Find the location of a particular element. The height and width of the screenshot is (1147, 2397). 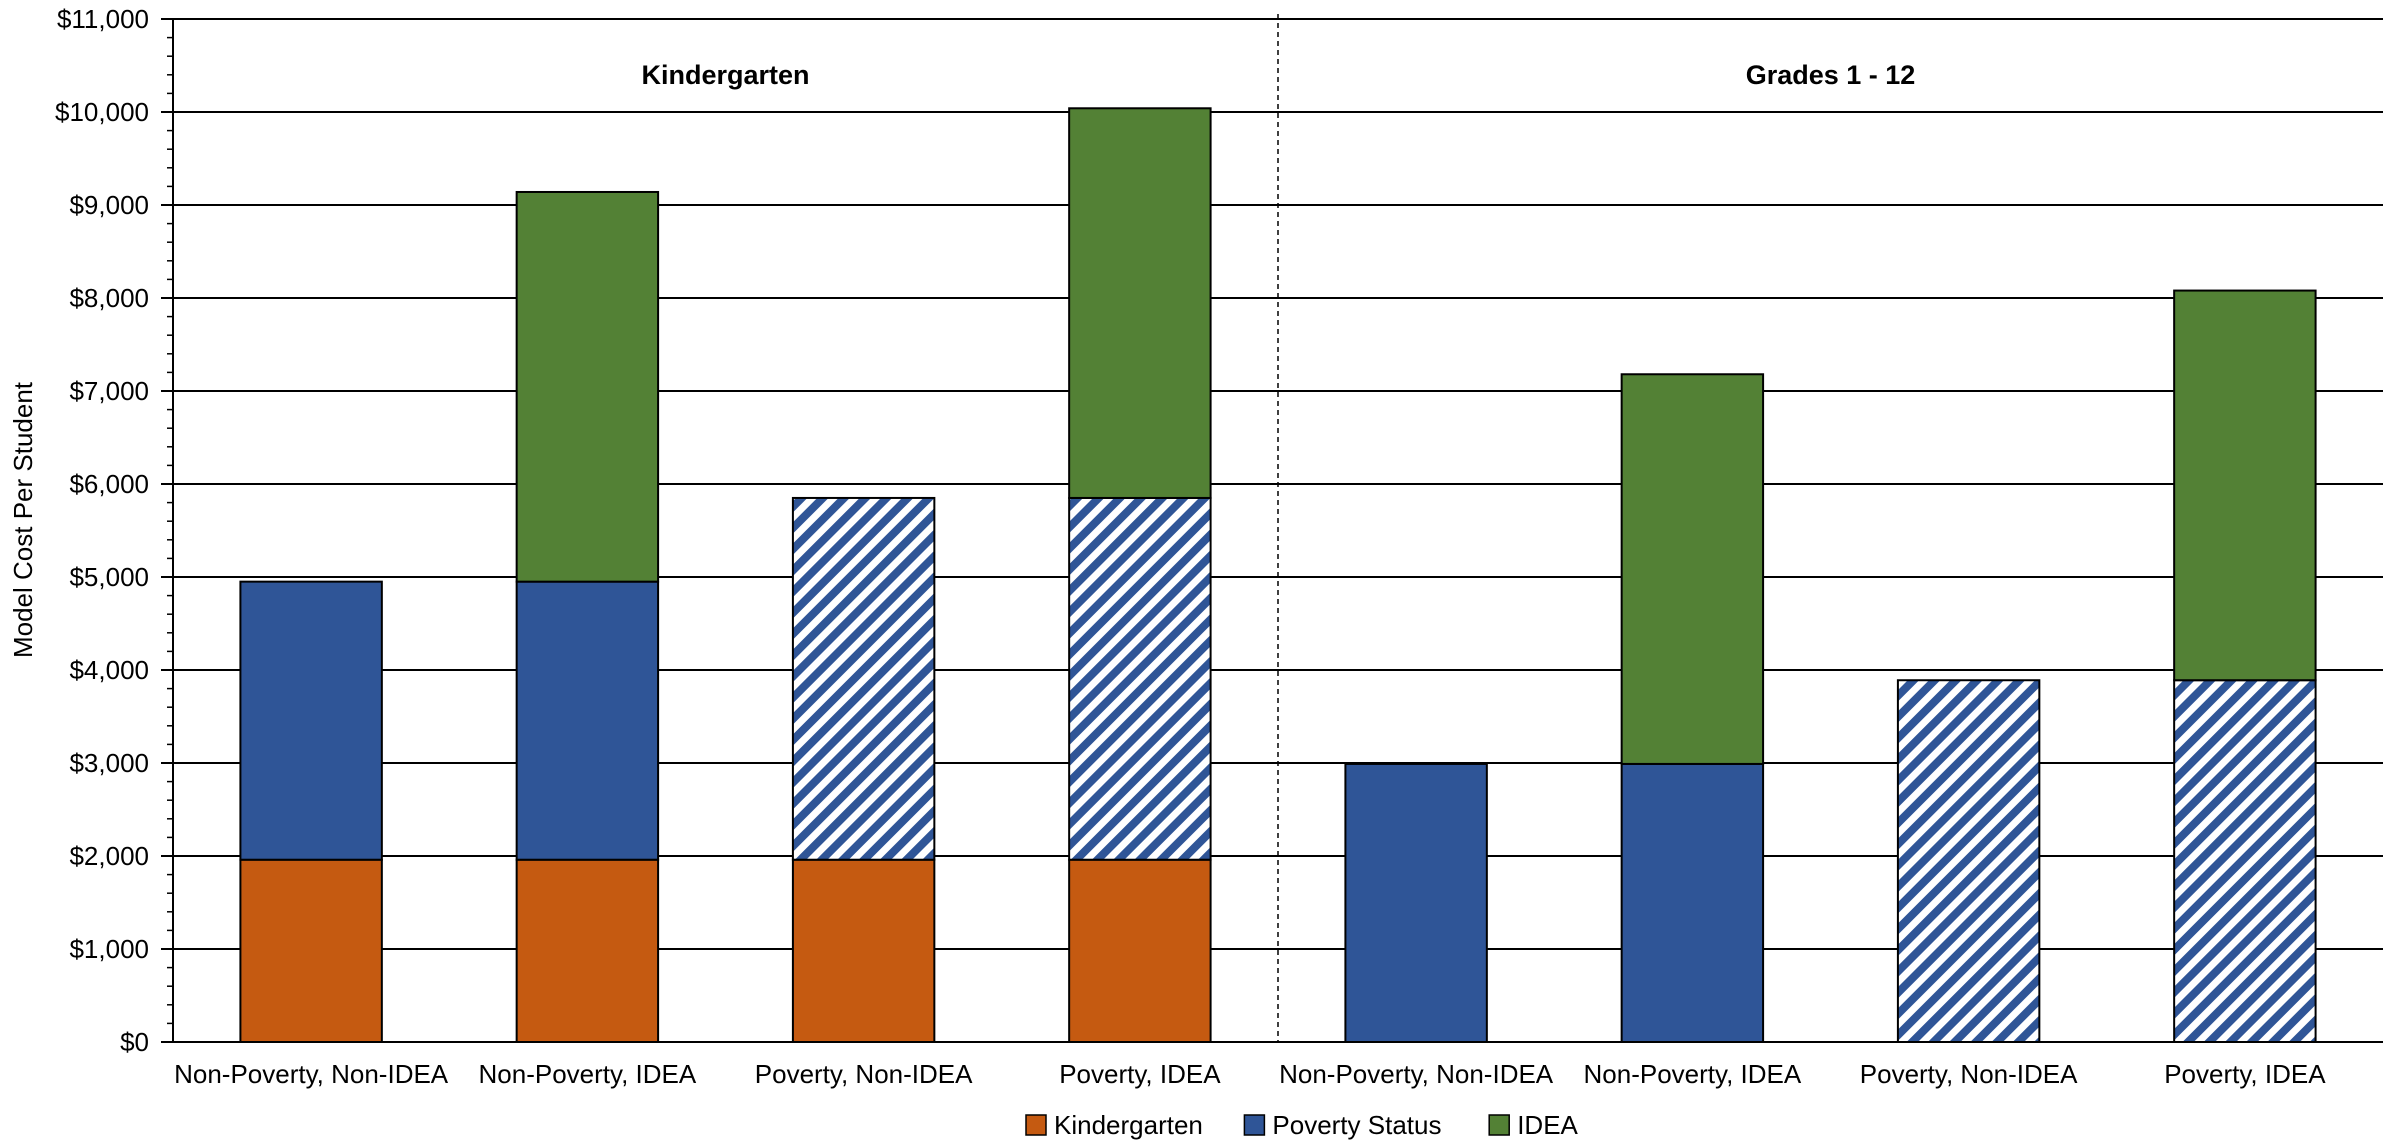

y-tick-label: $4,000 is located at coordinates (109, 670).